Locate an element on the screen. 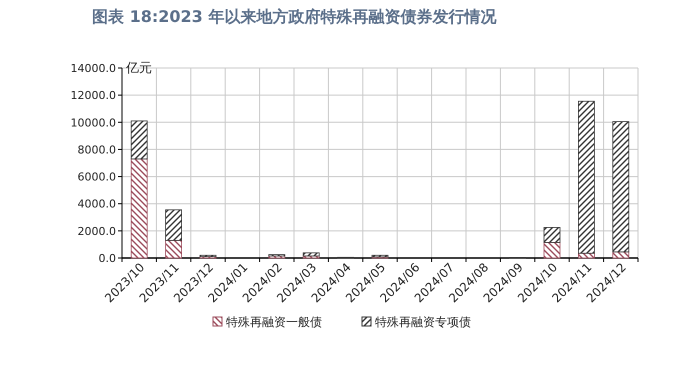 Image resolution: width=700 pixels, height=380 pixels. y-tick-label: 2000.0 is located at coordinates (97, 231).